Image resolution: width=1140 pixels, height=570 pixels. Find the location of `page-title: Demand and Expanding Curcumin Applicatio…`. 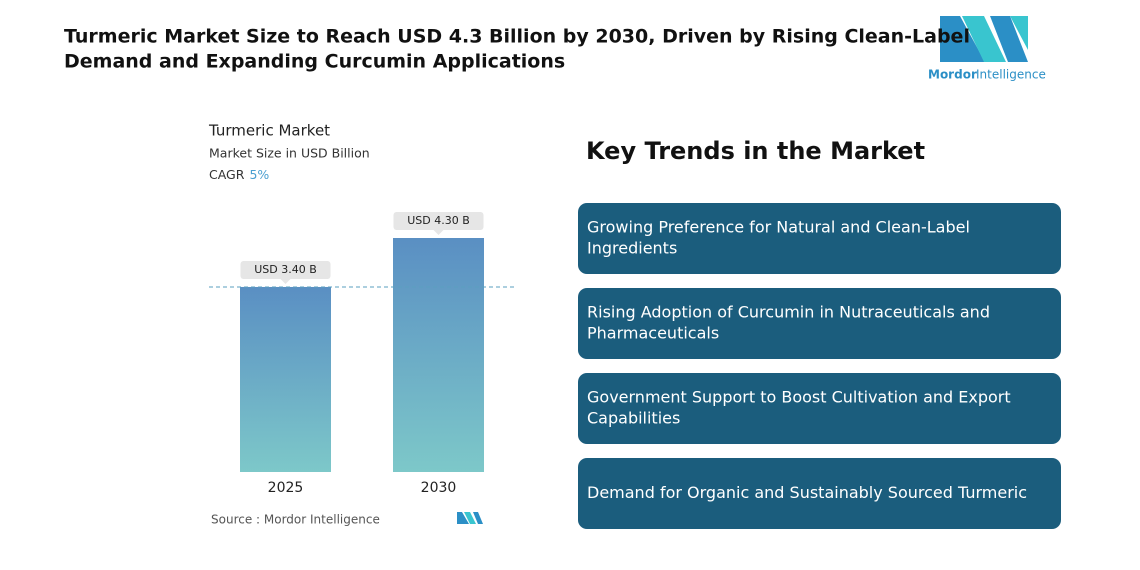

page-title: Demand and Expanding Curcumin Applicatio… is located at coordinates (314, 62).